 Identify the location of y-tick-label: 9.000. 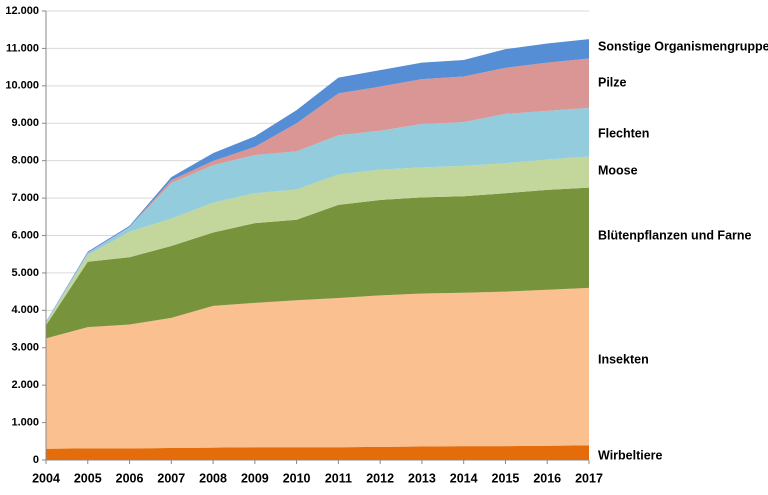
(25, 123).